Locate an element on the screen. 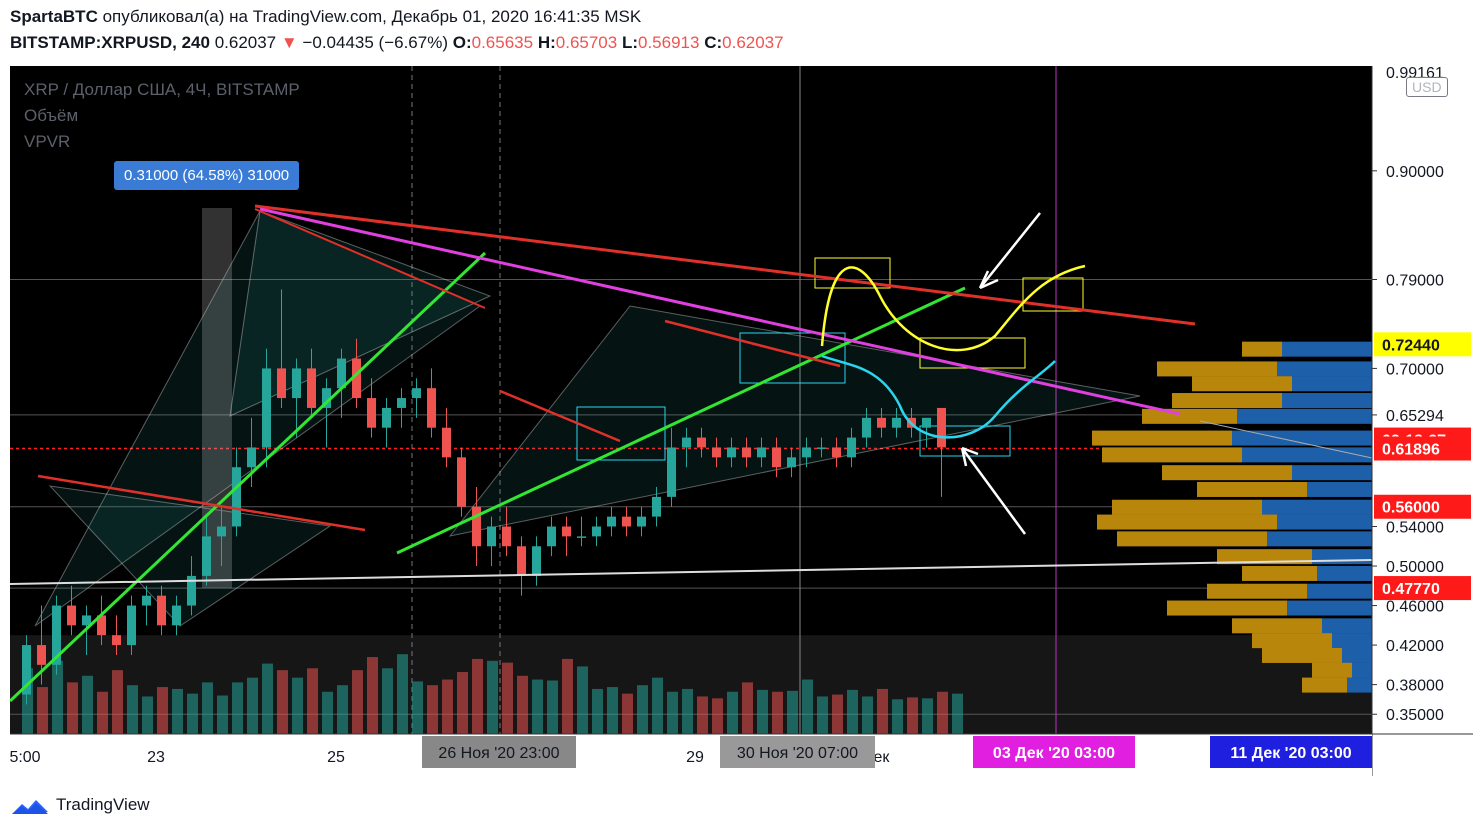  date-tag-label: 11 Дек '20 03:00 is located at coordinates (1290, 753).